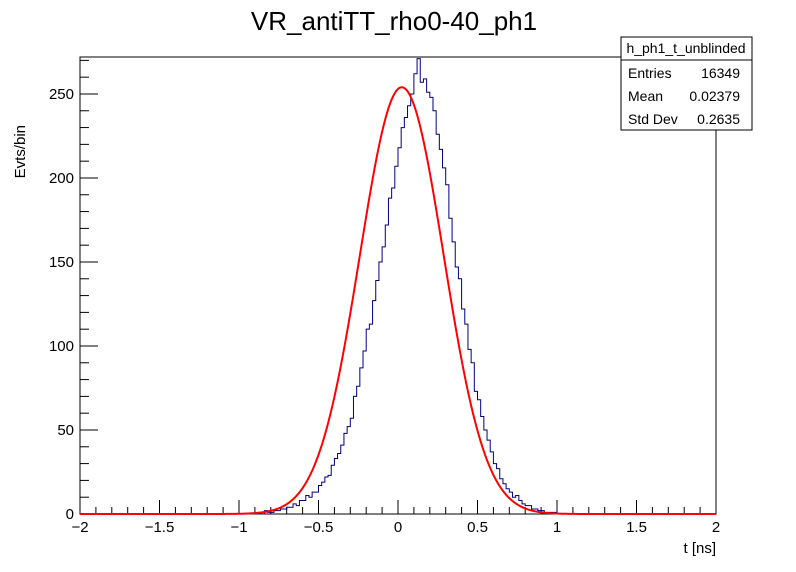 The width and height of the screenshot is (796, 572). Describe the element at coordinates (160, 527) in the screenshot. I see `x-tick-label: −1.5` at that location.